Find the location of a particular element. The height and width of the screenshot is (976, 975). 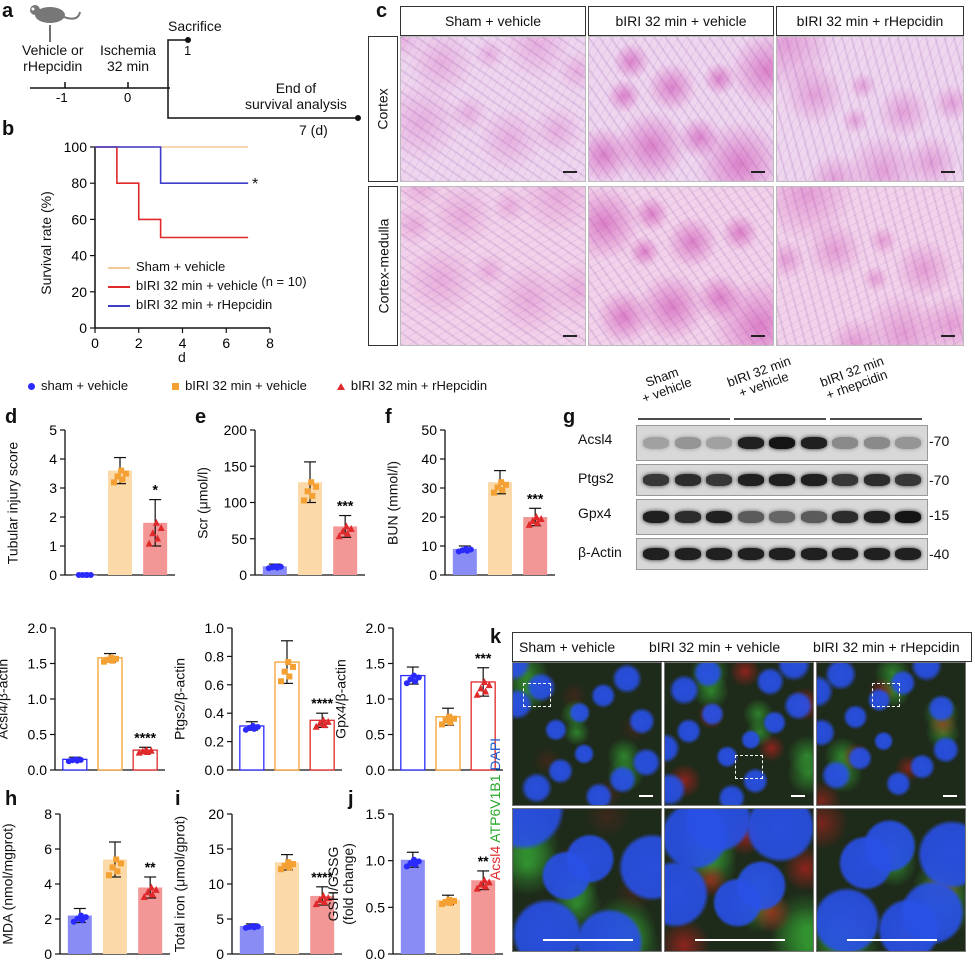

sacrifice-label: Sacrifice is located at coordinates (195, 26).